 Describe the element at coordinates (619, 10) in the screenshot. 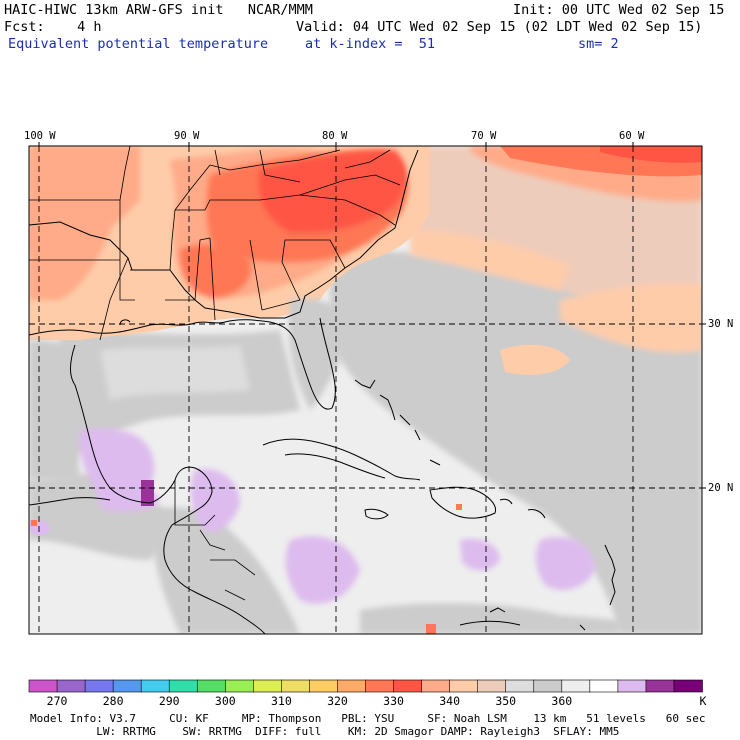

I see `header-line1-right: Init: 00 UTC Wed 02 Sep 15` at that location.